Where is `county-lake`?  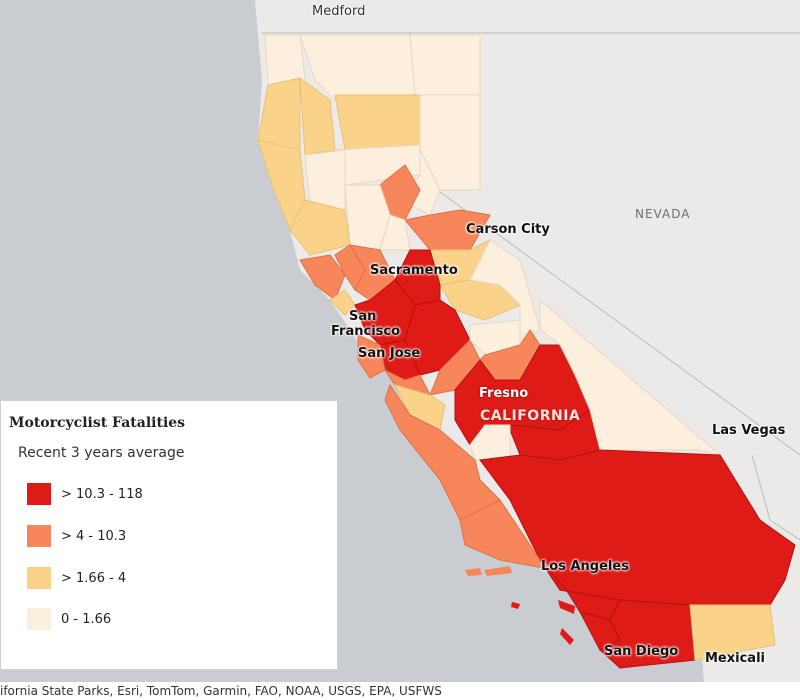 county-lake is located at coordinates (320, 227).